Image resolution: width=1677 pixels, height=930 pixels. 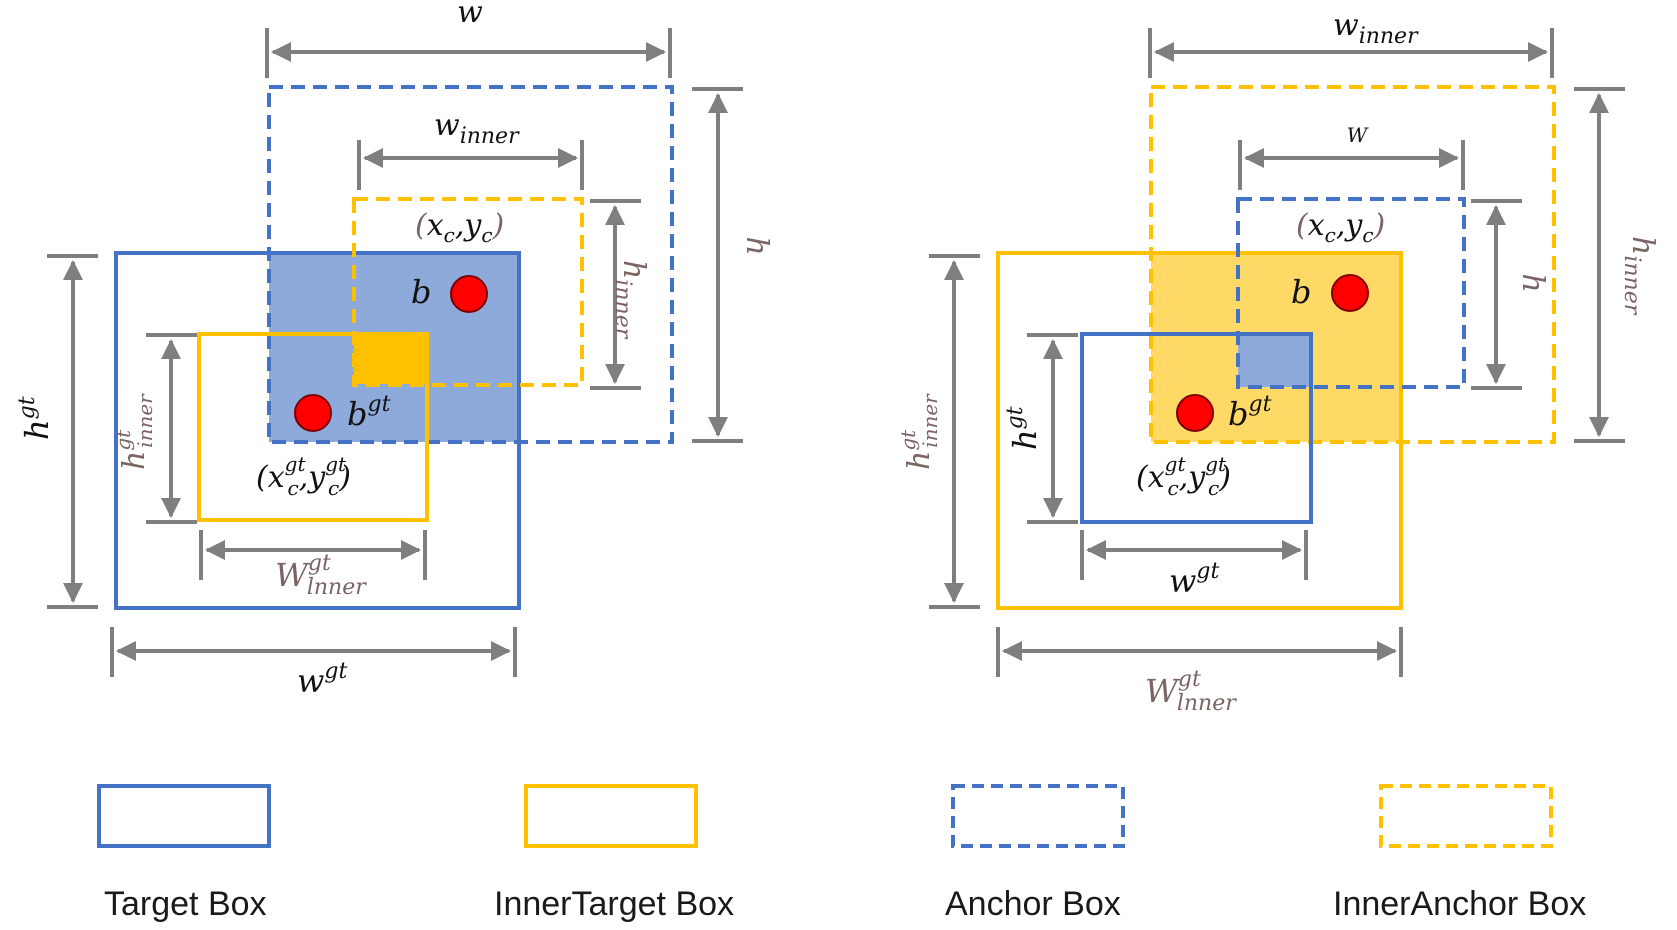 I want to click on left-target-box, so click(x=317, y=430).